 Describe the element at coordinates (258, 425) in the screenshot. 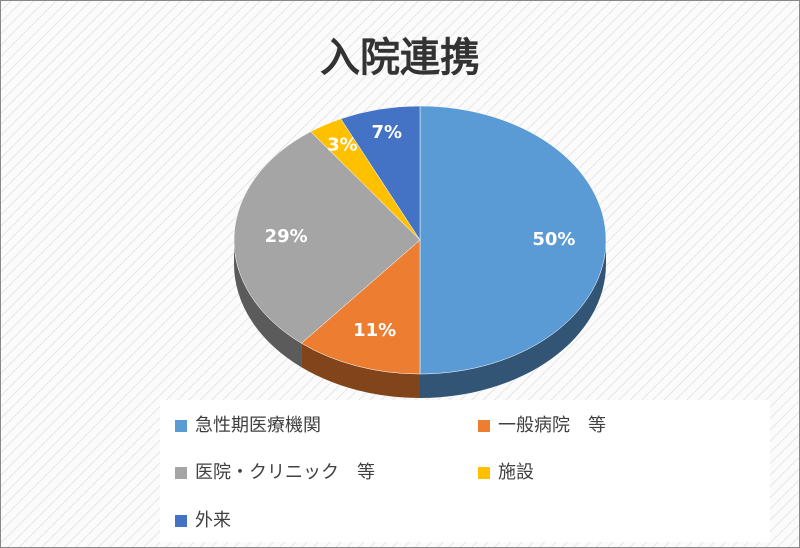

I see `legend-label: 急性期医療機関` at that location.